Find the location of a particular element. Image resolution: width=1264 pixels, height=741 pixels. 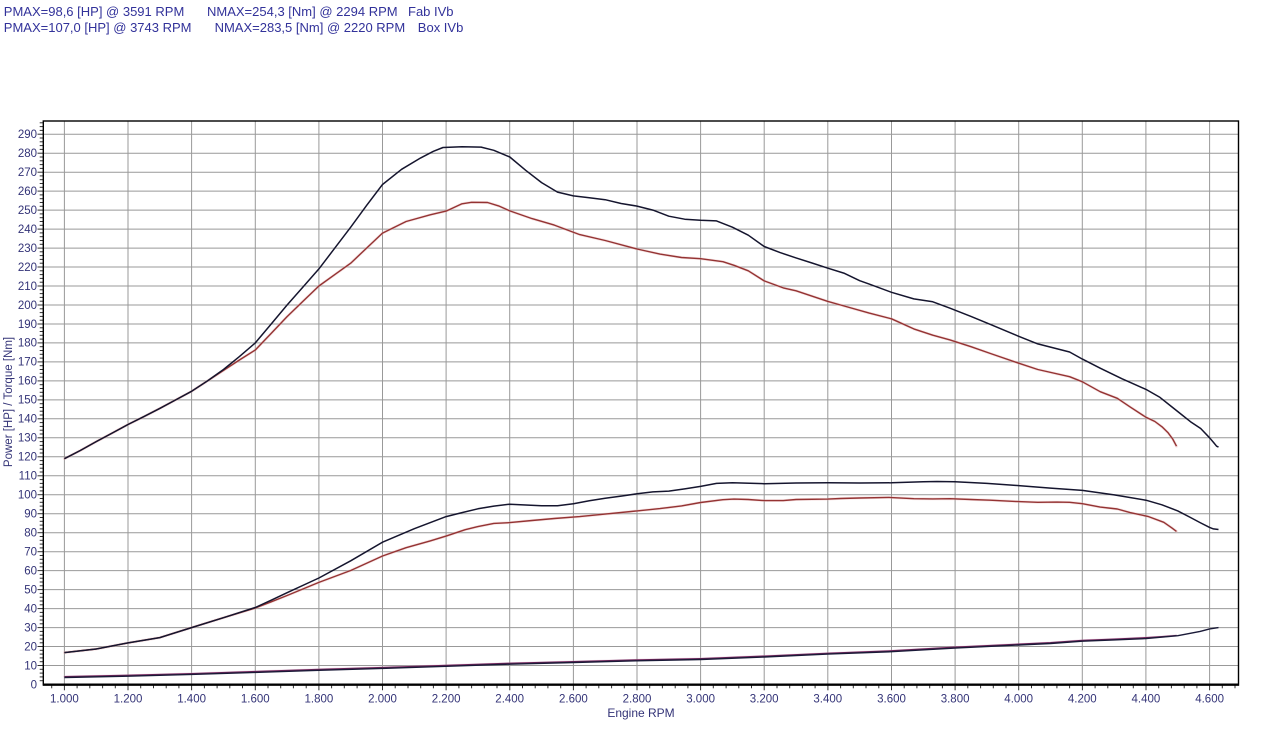

svg-text: 10 is located at coordinates (30, 666).